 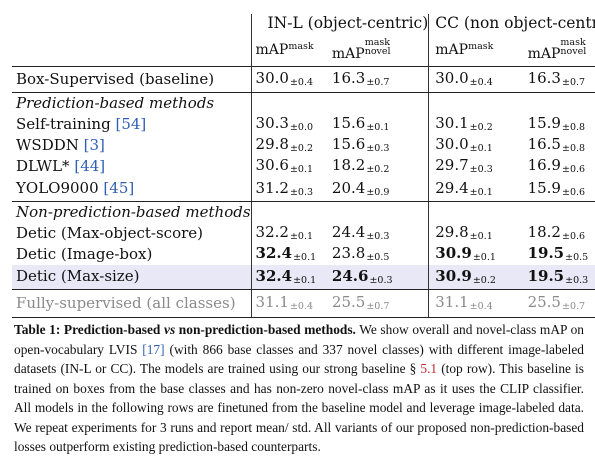 I want to click on section-title: Prediction-based methods, so click(x=115, y=102).